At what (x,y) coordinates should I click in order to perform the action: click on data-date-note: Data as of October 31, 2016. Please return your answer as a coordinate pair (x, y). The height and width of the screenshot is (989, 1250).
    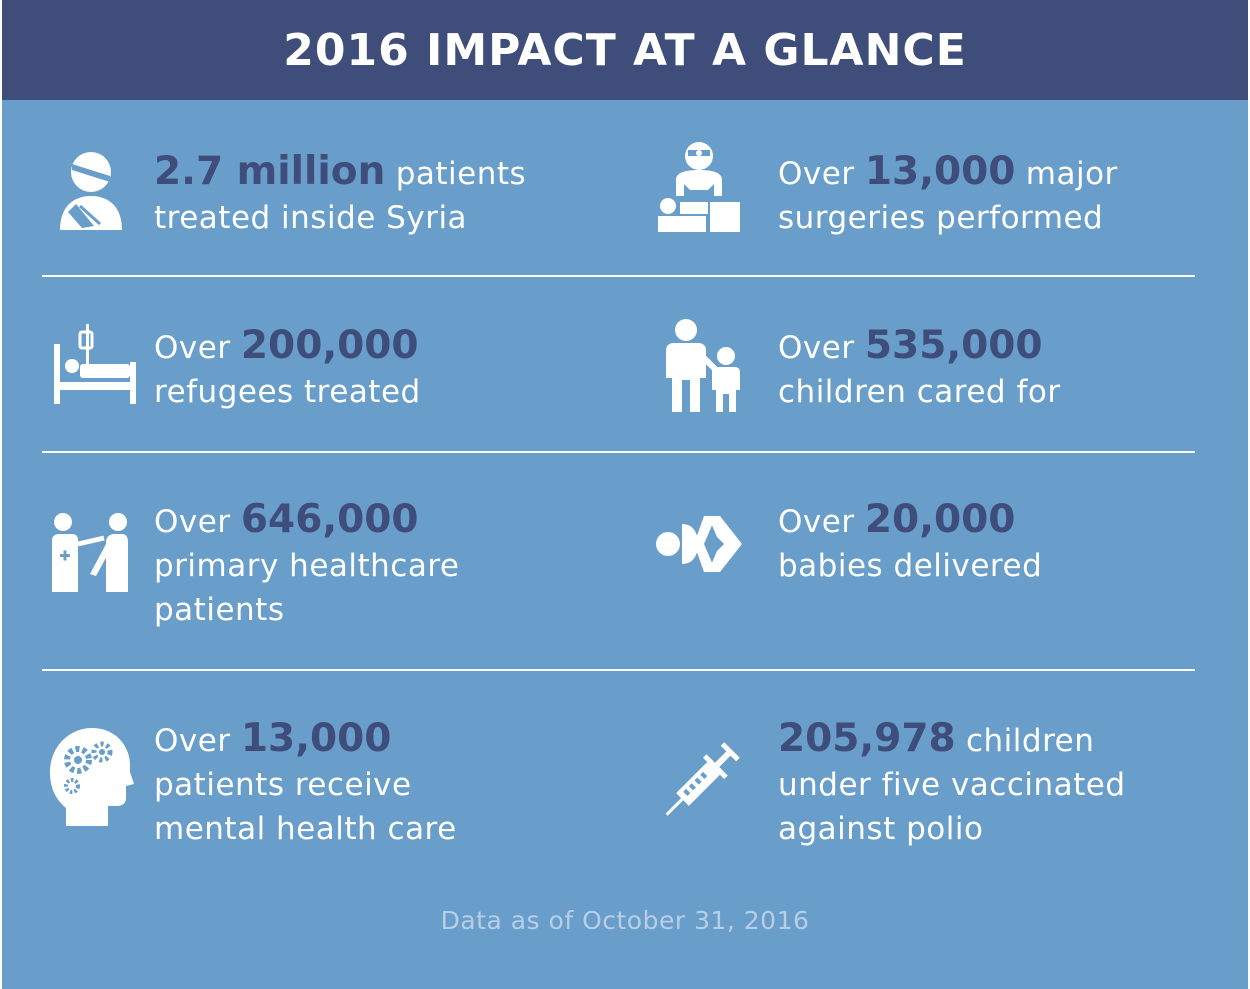
    Looking at the image, I should click on (625, 920).